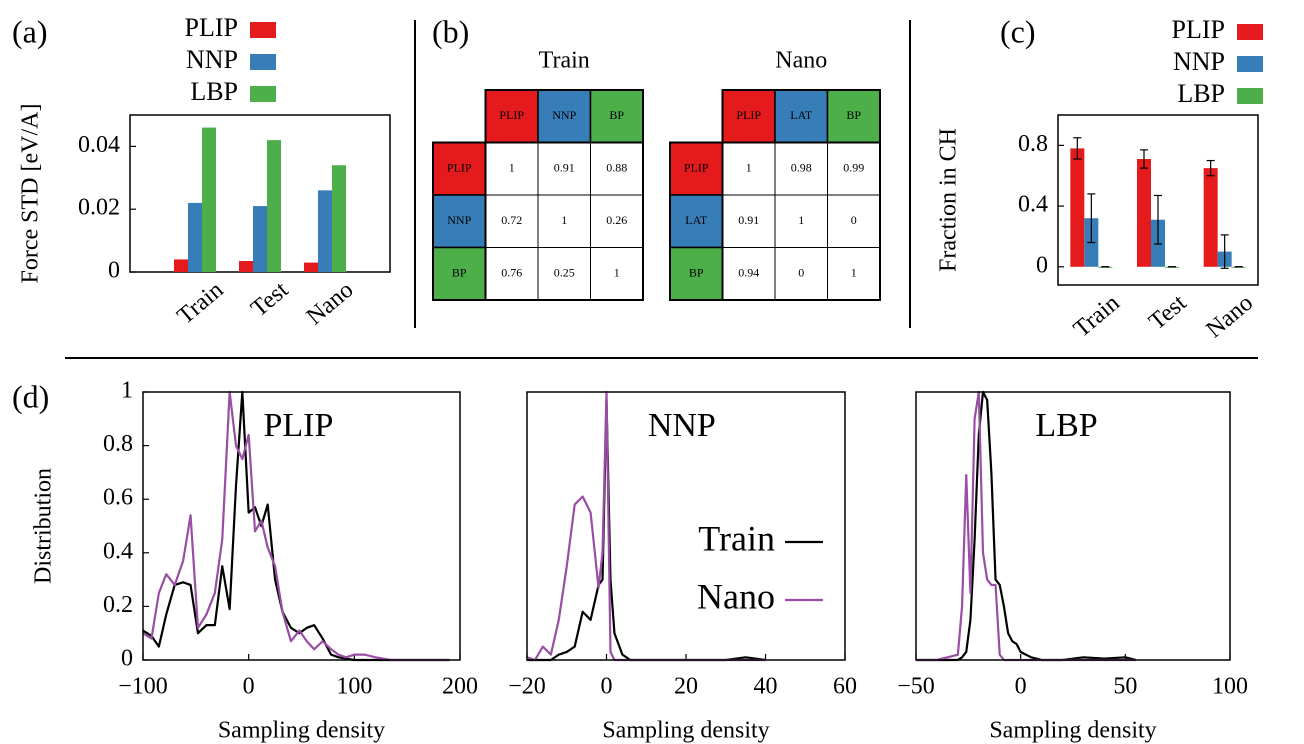 Image resolution: width=1304 pixels, height=744 pixels. Describe the element at coordinates (298, 425) in the screenshot. I see `plot-title: PLIP` at that location.